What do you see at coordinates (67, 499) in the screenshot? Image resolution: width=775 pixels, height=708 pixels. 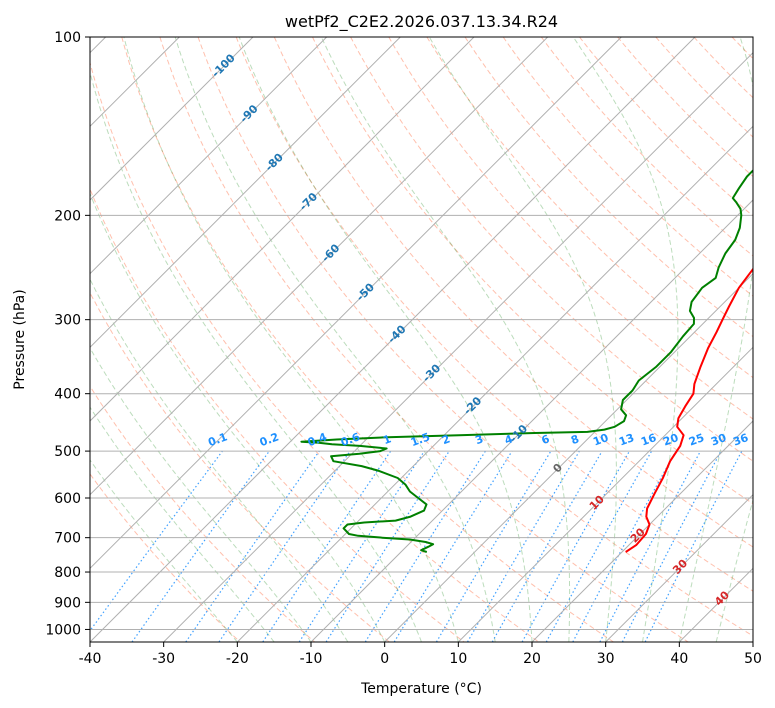 I see `y-tick-label: 600` at bounding box center [67, 499].